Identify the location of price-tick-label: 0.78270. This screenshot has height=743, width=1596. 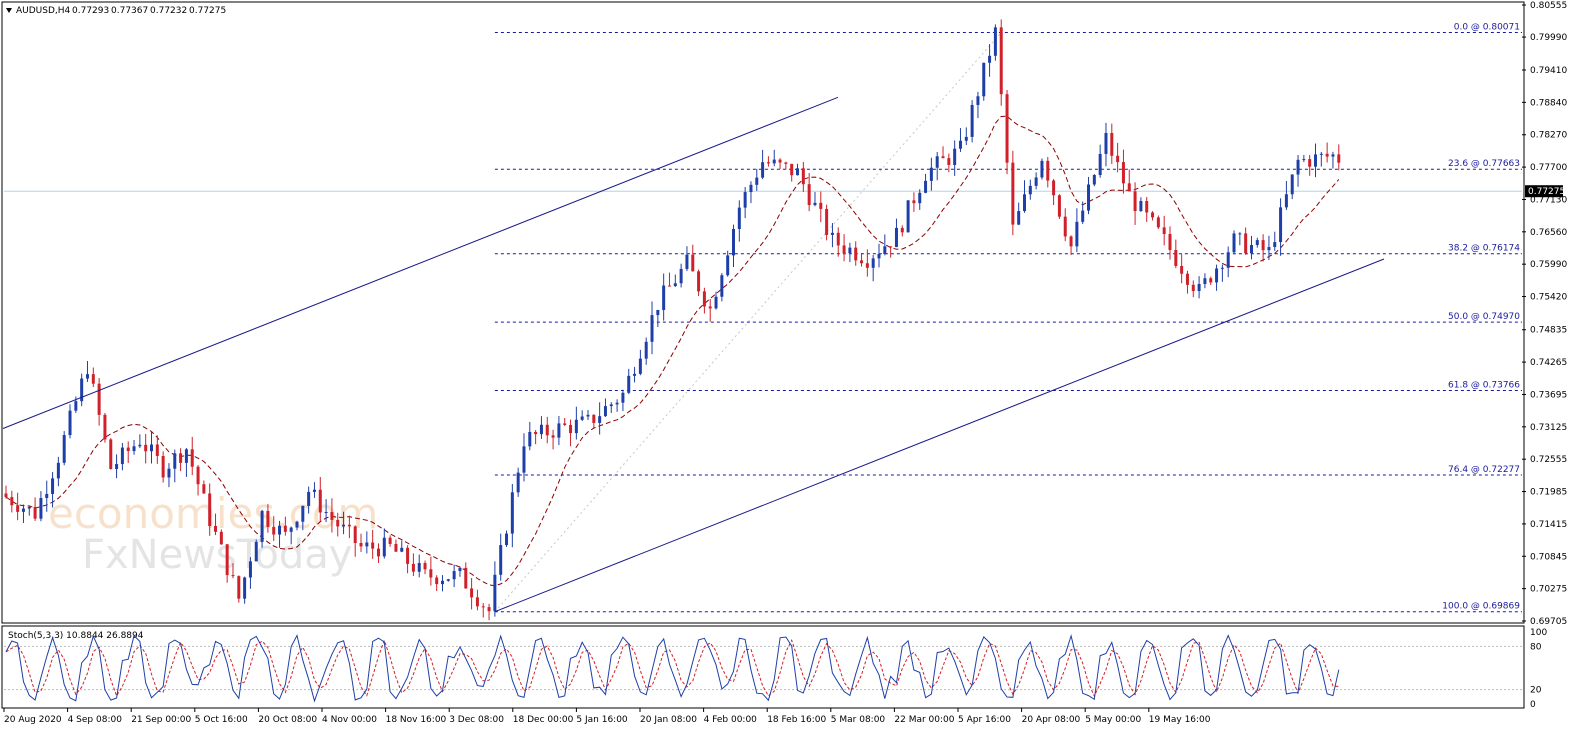
(1548, 136).